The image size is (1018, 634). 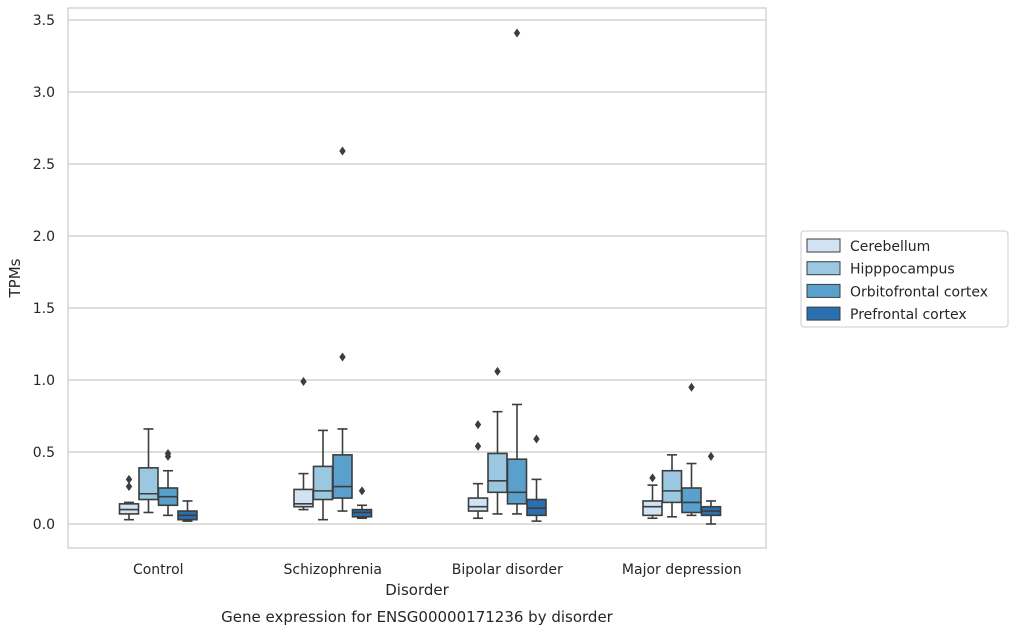 I want to click on y-tick-label: 0.0, so click(x=44, y=525).